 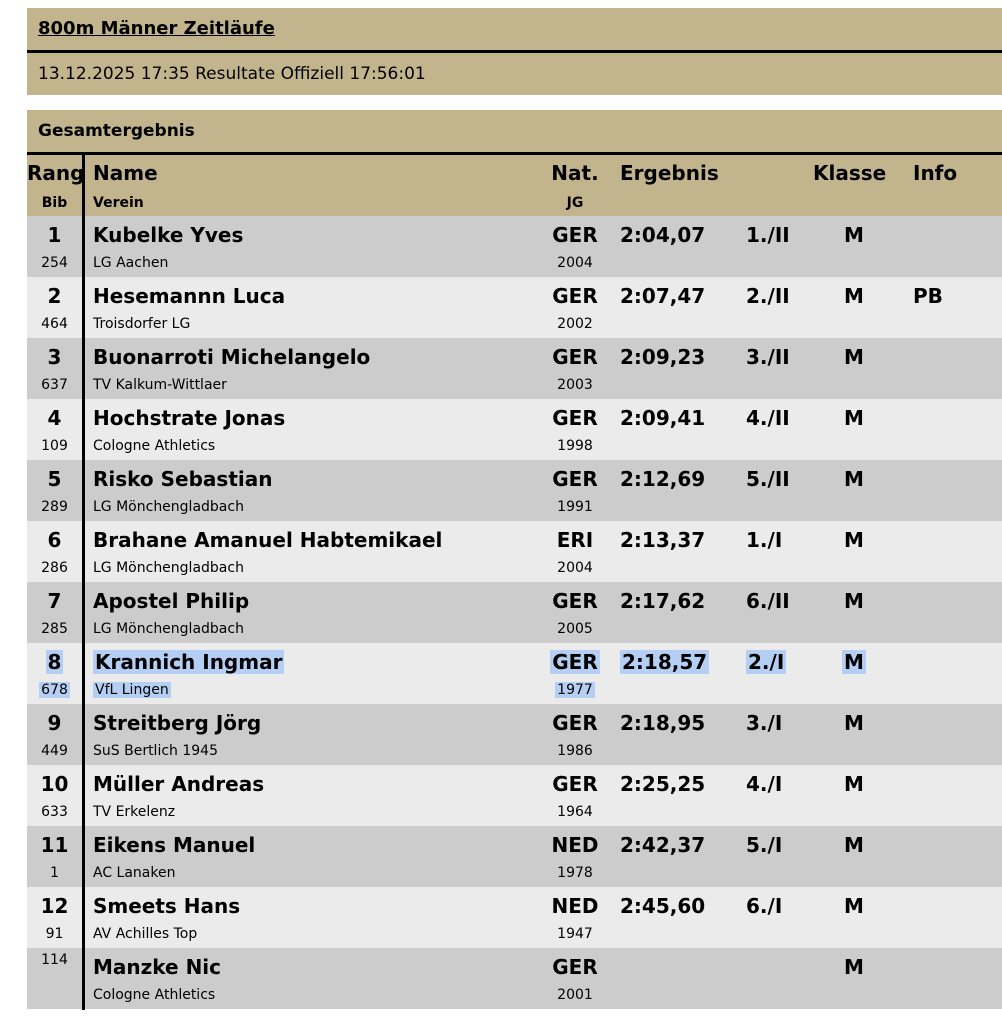 I want to click on rank-text: 8, so click(x=54, y=662).